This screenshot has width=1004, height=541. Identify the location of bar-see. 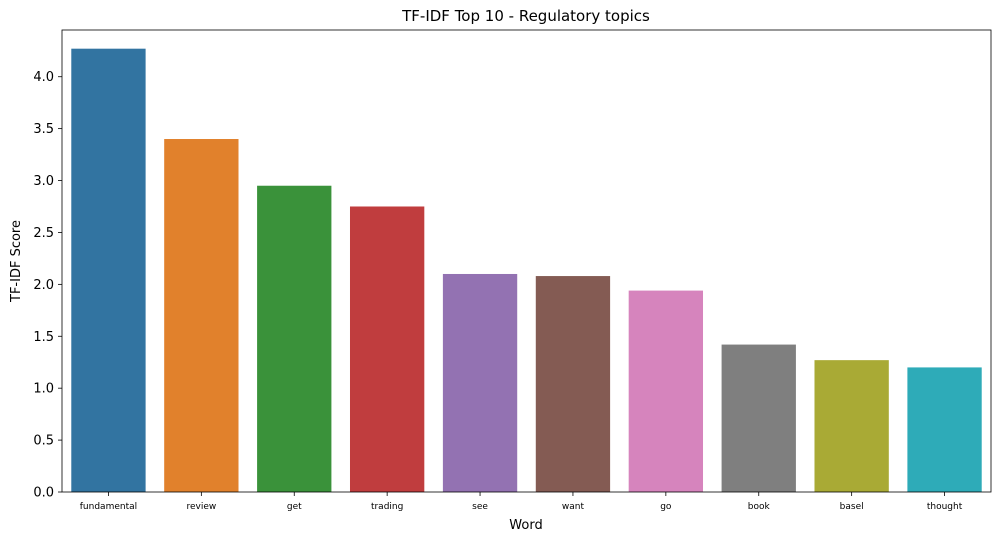
(480, 382).